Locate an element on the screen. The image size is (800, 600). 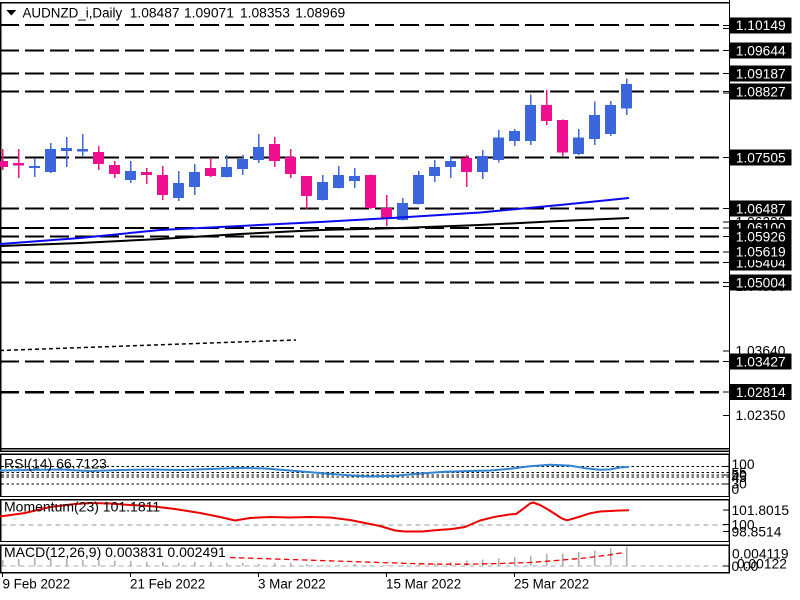
svg-text: 3 Mar 2022 is located at coordinates (292, 583).